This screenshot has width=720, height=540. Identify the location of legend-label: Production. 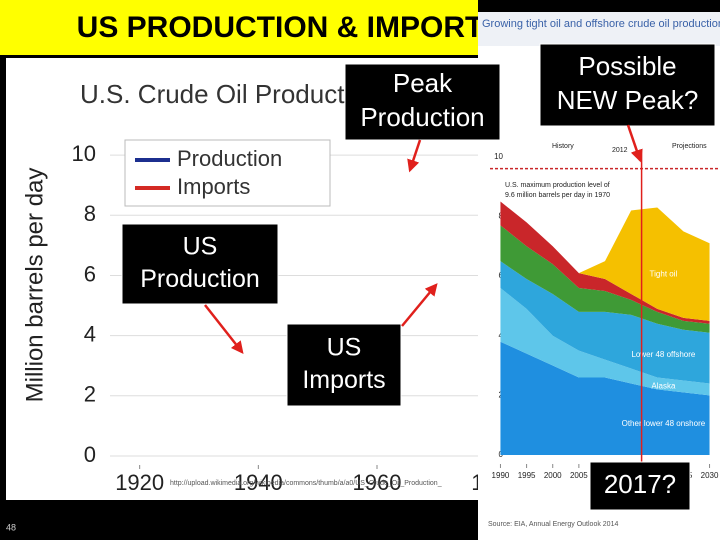
(229, 158).